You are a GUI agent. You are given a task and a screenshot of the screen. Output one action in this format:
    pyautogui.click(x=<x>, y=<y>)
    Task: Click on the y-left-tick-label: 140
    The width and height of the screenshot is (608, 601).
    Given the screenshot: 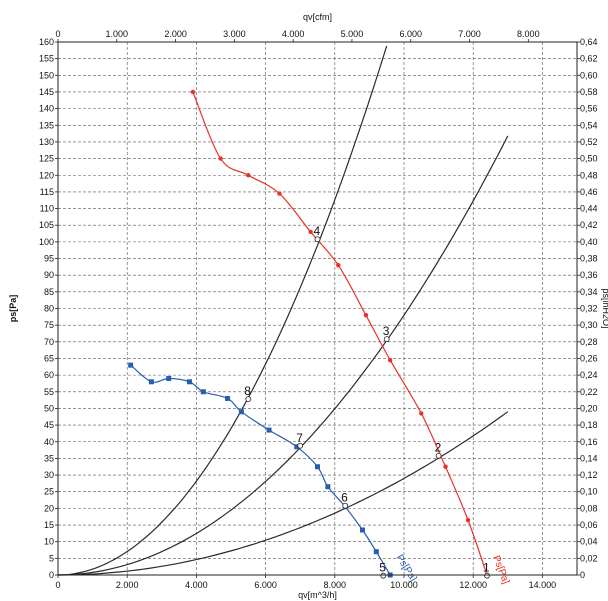 What is the action you would take?
    pyautogui.click(x=46, y=109)
    